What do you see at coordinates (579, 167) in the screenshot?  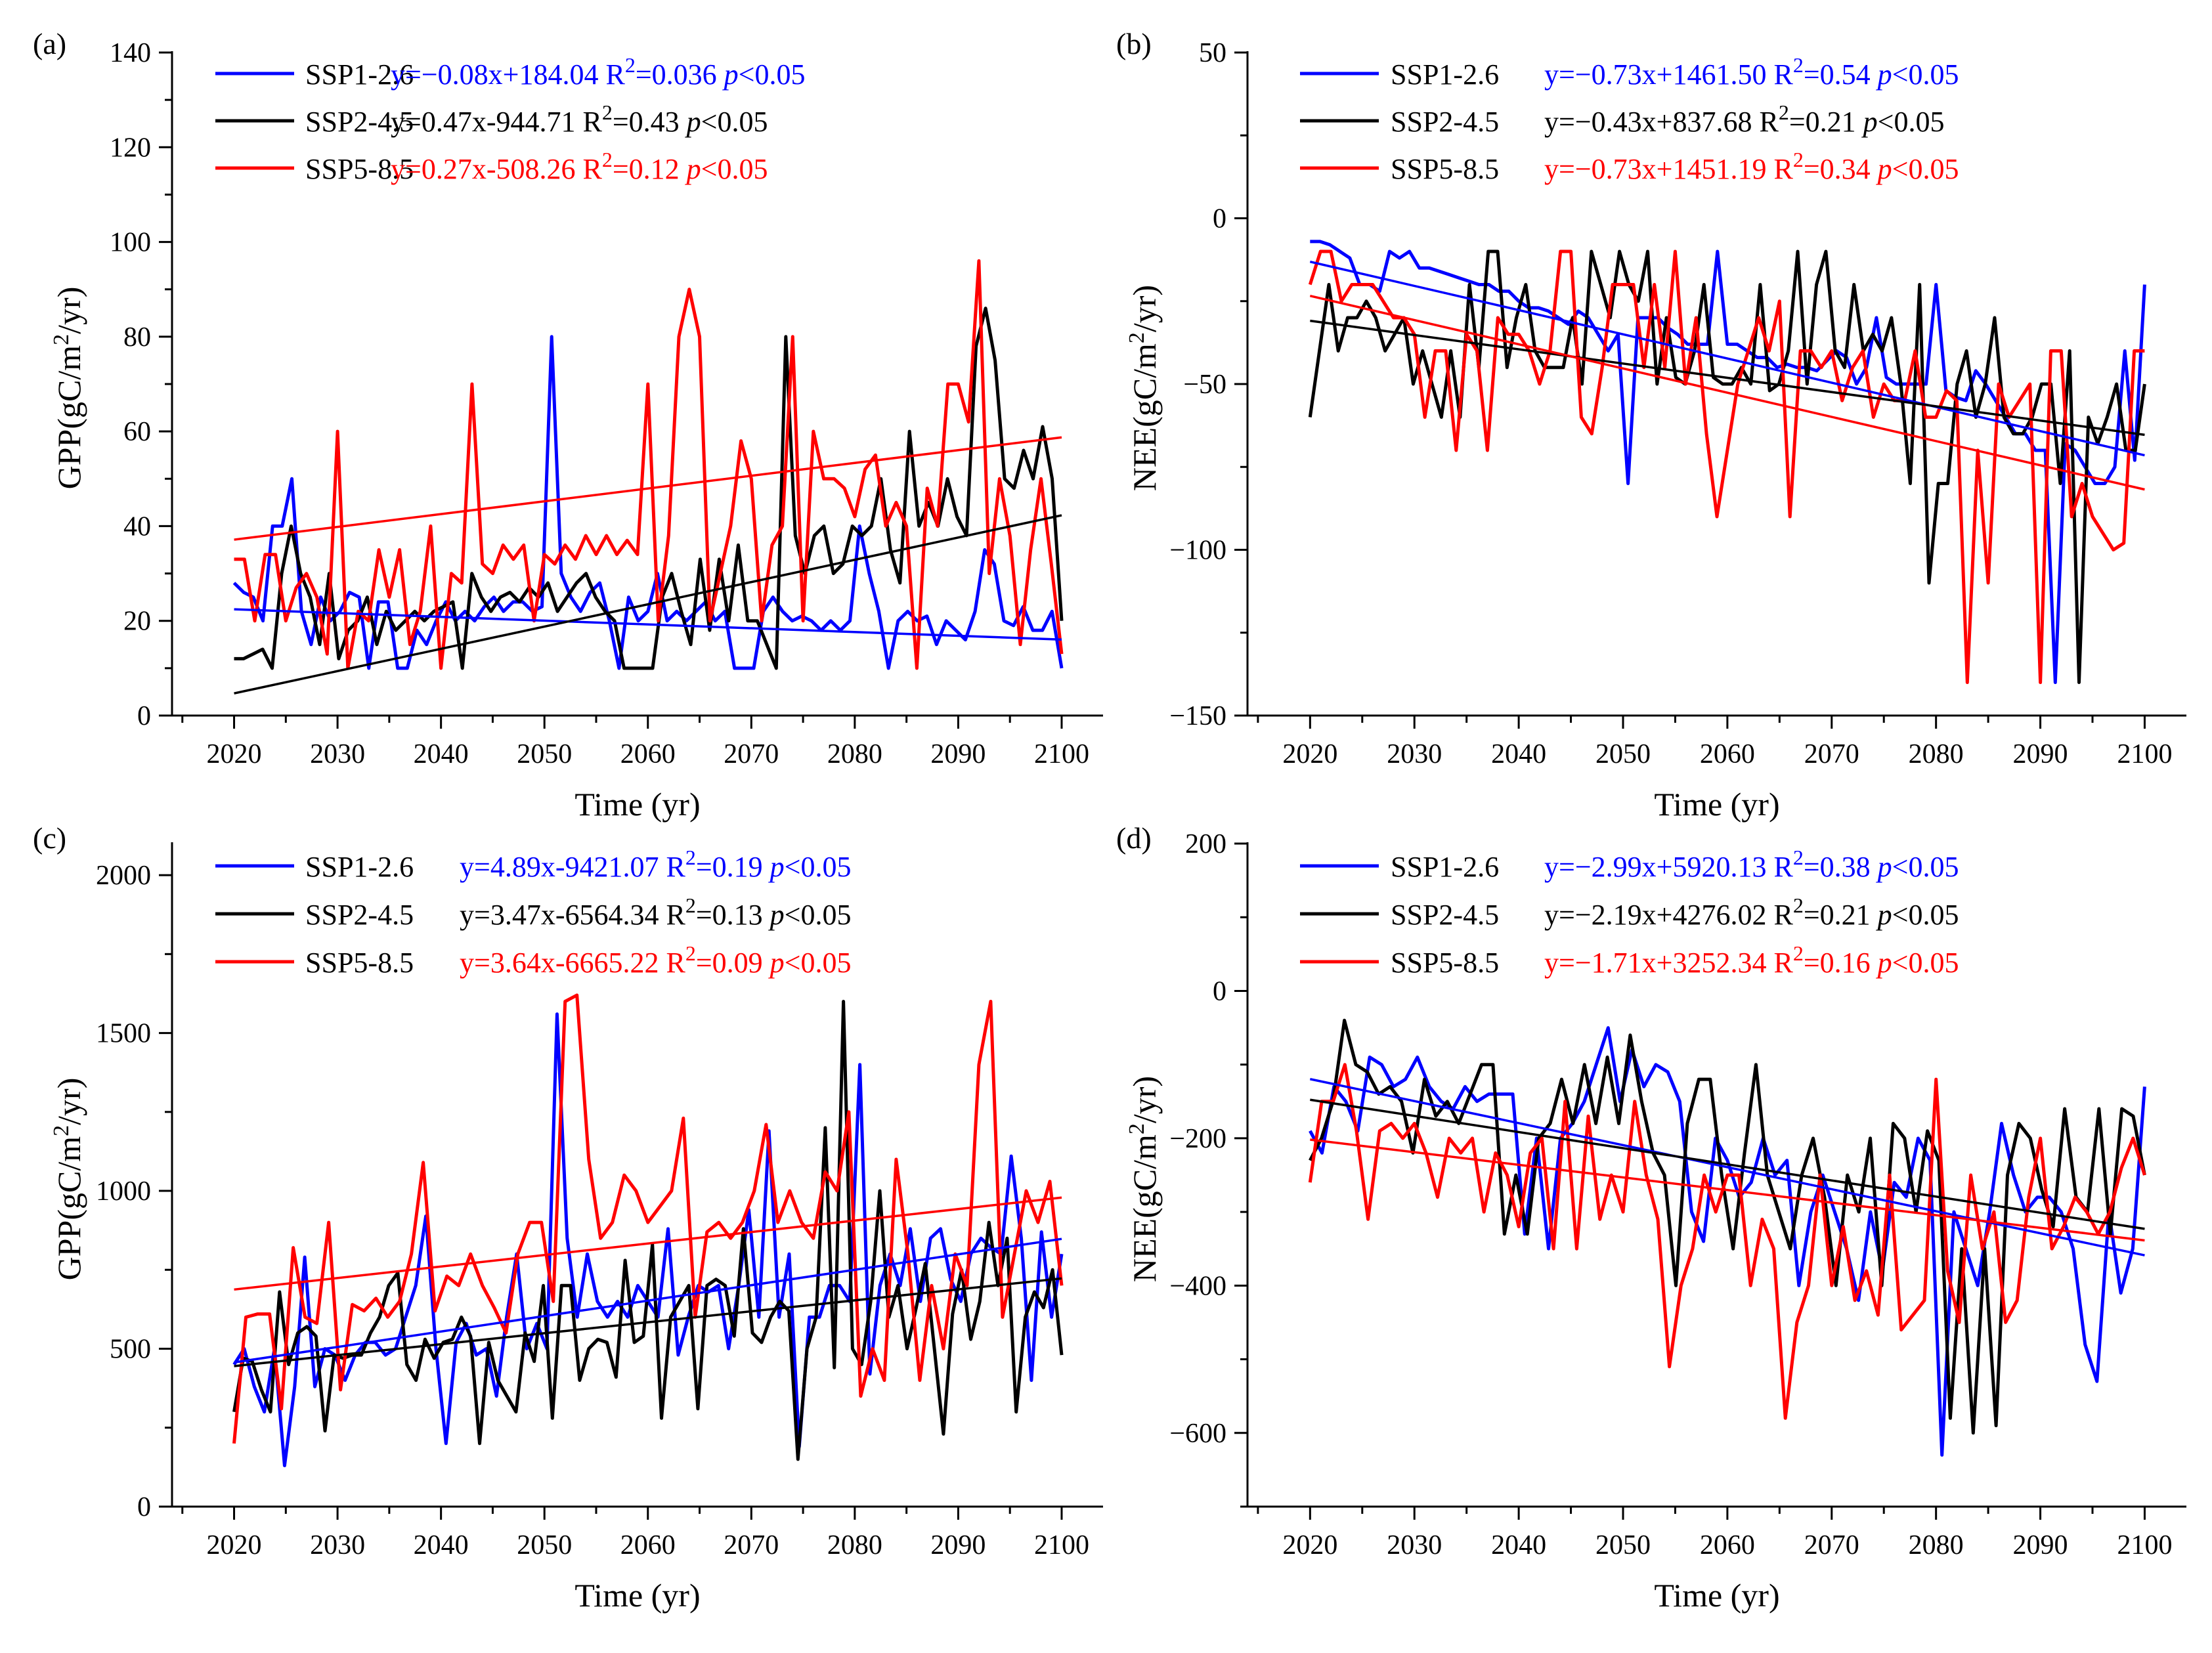 I see `legend-equation: y=0.27x-508.26 R2=0.12 p<0.05` at bounding box center [579, 167].